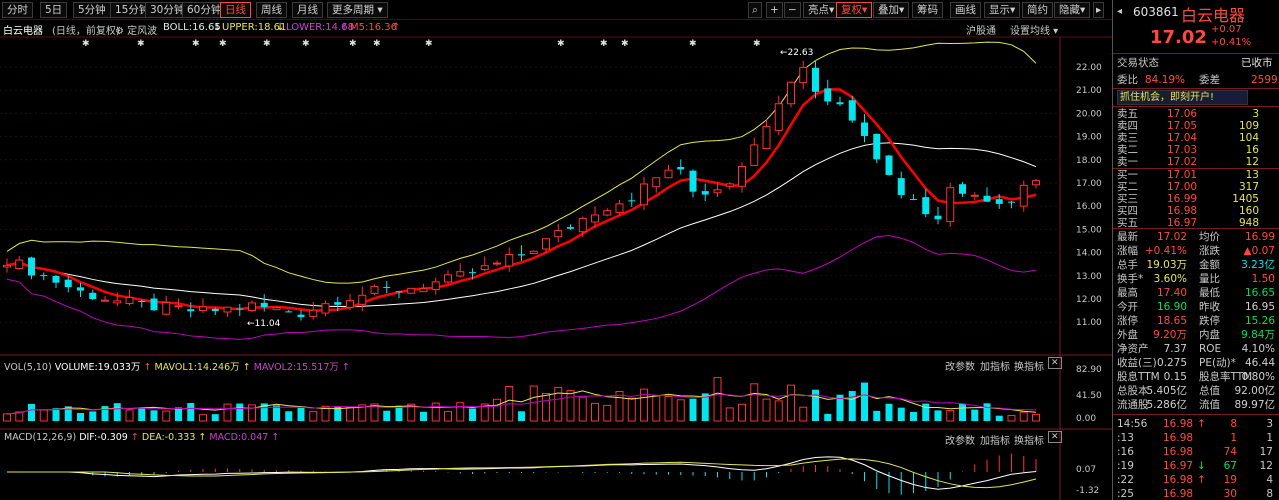 Image resolution: width=1279 pixels, height=500 pixels. Describe the element at coordinates (204, 10) in the screenshot. I see `period-tab-60min: 60分钟` at that location.